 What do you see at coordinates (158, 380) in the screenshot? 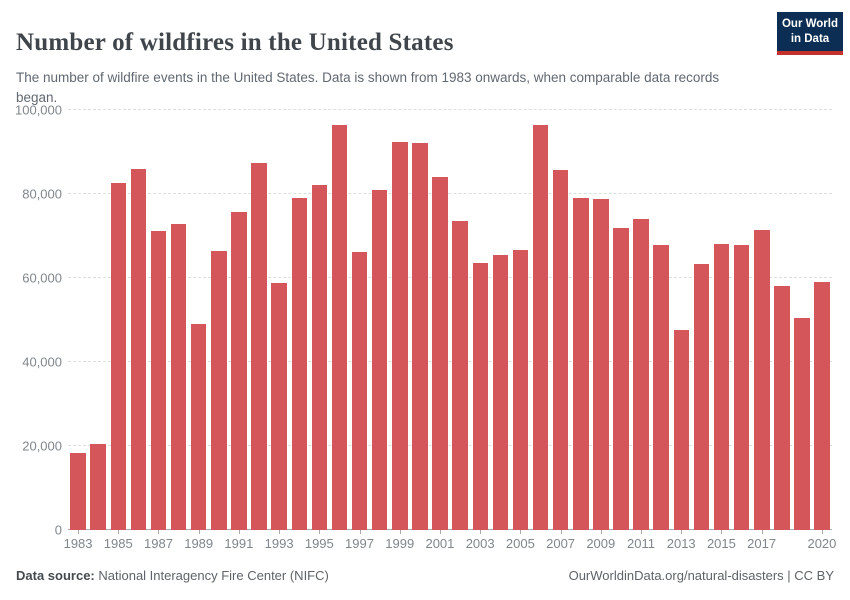
I see `bar-rect-1987` at bounding box center [158, 380].